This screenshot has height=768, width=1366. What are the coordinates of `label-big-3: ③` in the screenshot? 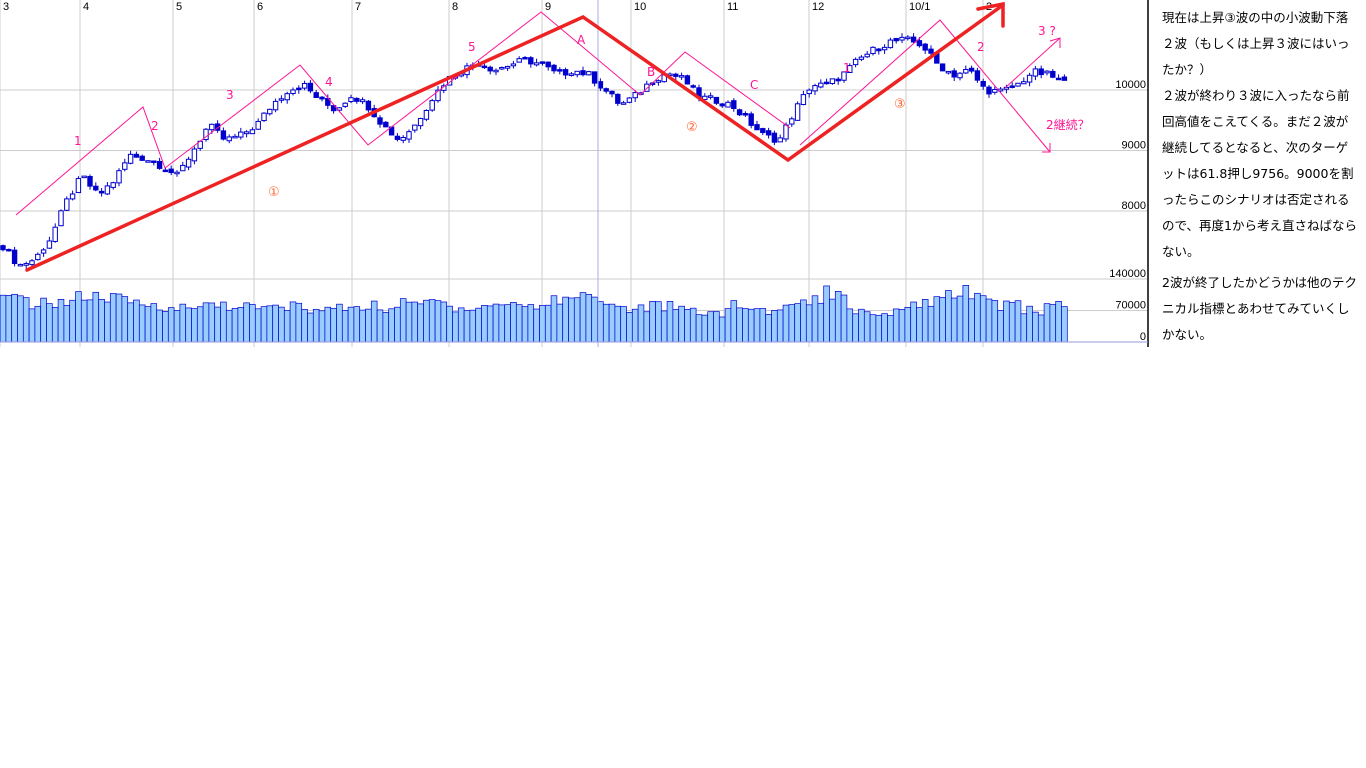 It's located at (900, 104).